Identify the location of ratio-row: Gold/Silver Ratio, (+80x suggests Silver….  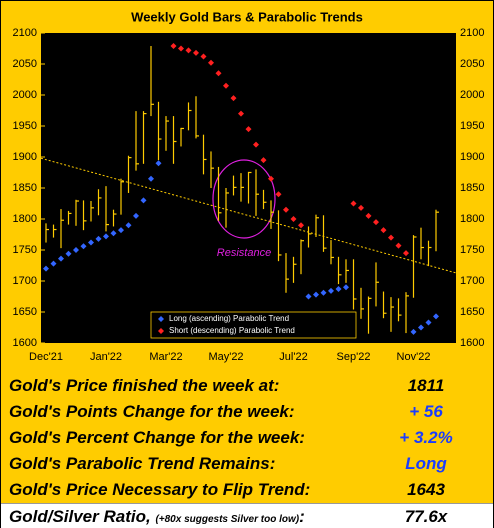
(247, 515).